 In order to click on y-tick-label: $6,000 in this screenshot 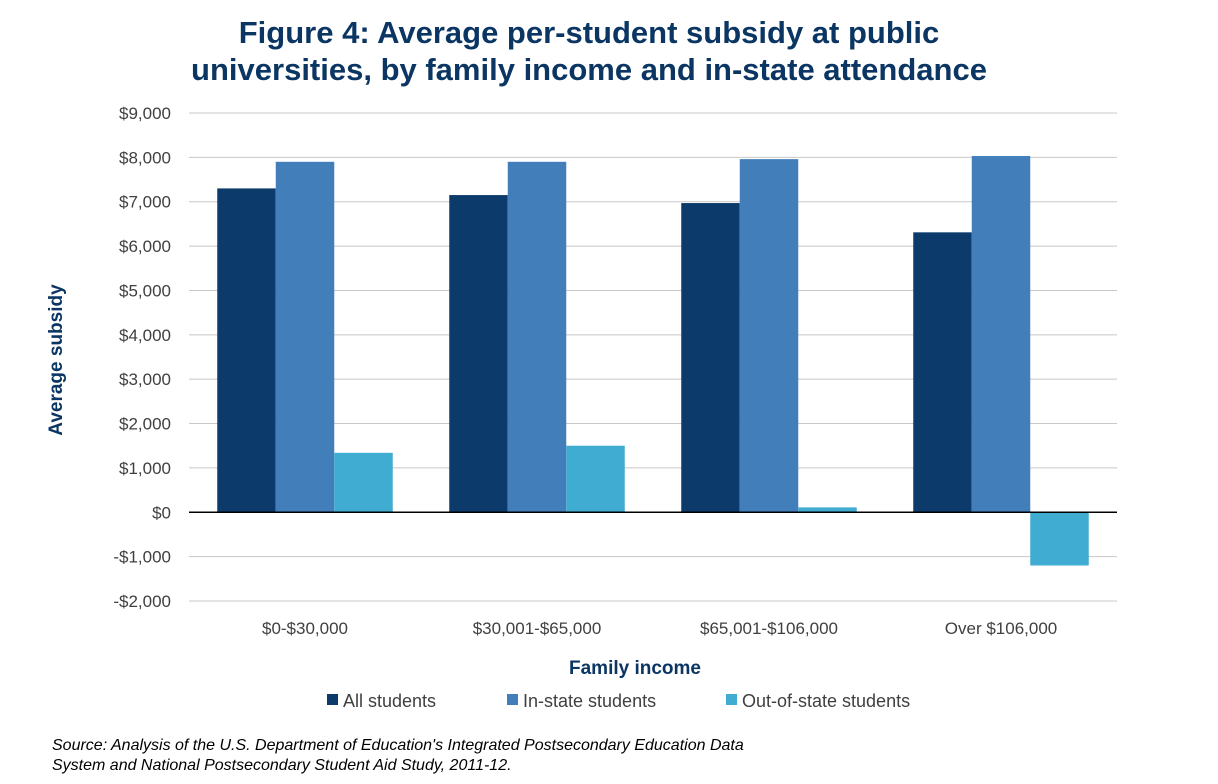, I will do `click(145, 246)`.